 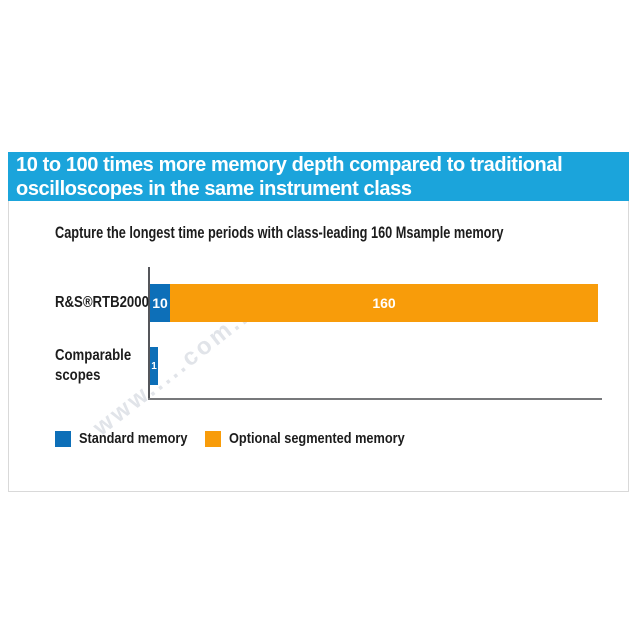 I want to click on legend-item-segmented-memory: Optional segmented memory, so click(x=320, y=438).